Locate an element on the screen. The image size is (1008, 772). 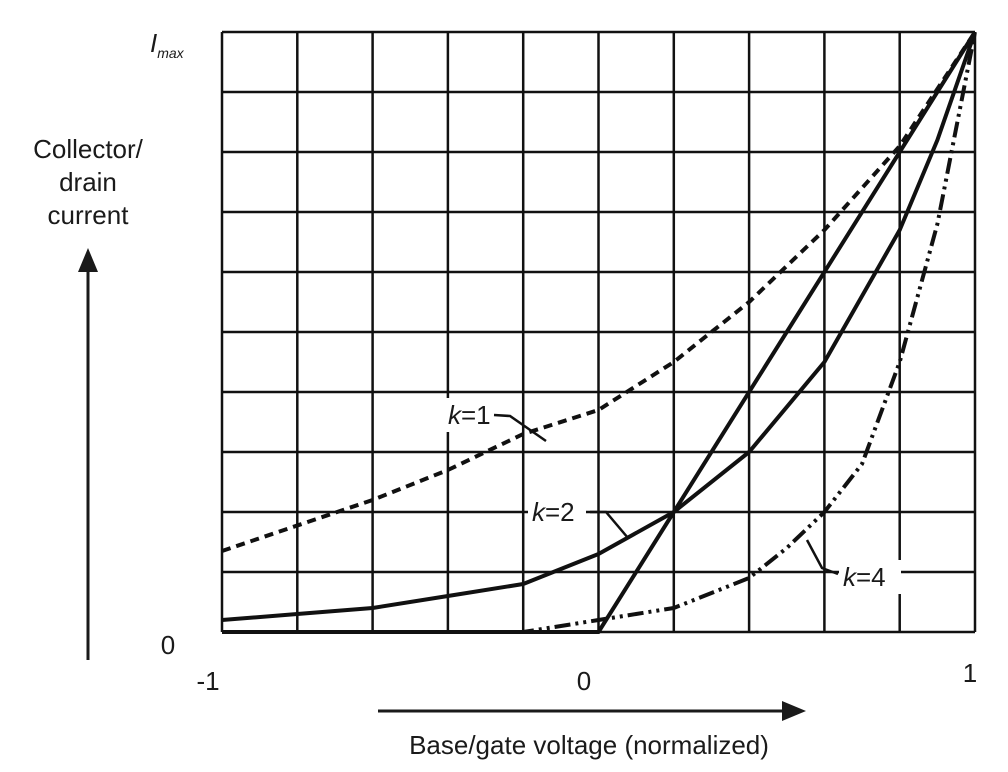
series-label-rest-k-4: =4 is located at coordinates (871, 577).